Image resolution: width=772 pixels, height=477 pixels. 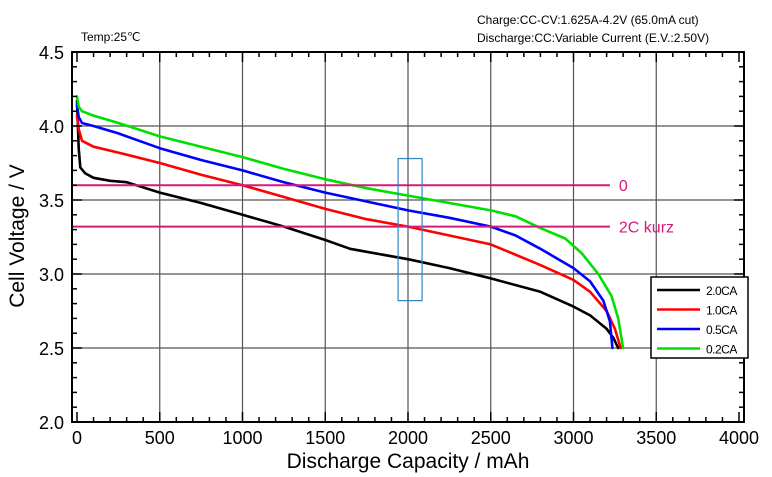 What do you see at coordinates (51, 275) in the screenshot?
I see `y-tick-label: 3.0` at bounding box center [51, 275].